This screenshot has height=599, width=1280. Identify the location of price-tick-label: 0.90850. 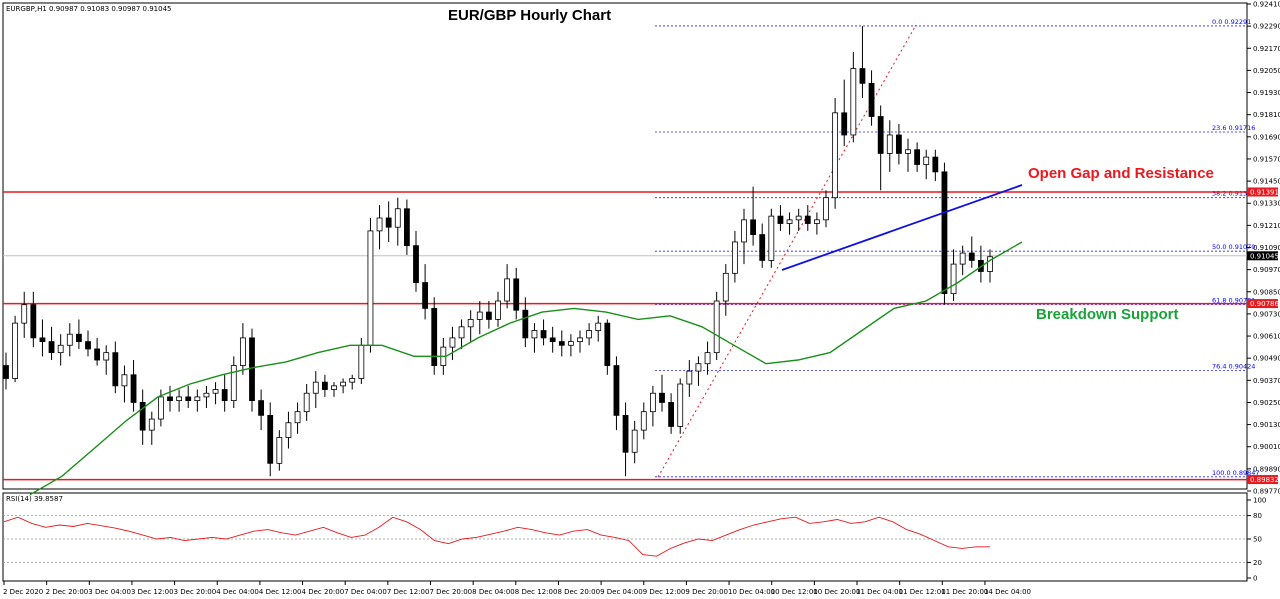
(1266, 292).